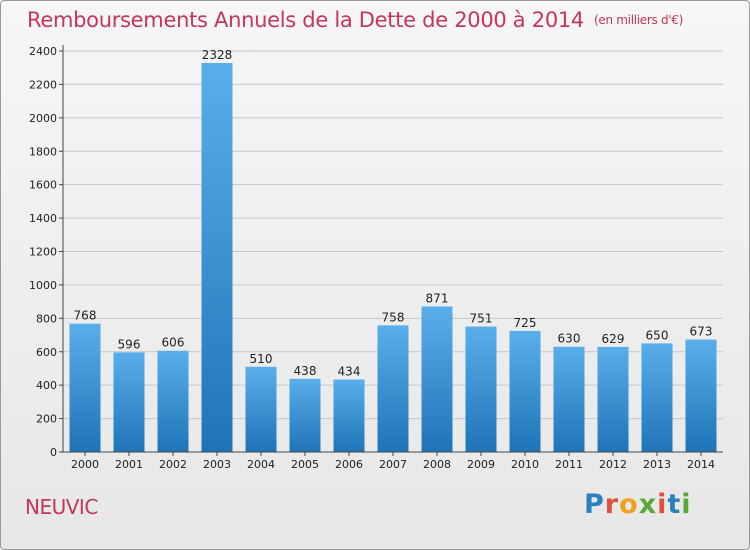 This screenshot has width=750, height=550. I want to click on x-tick-label: 2009, so click(481, 464).